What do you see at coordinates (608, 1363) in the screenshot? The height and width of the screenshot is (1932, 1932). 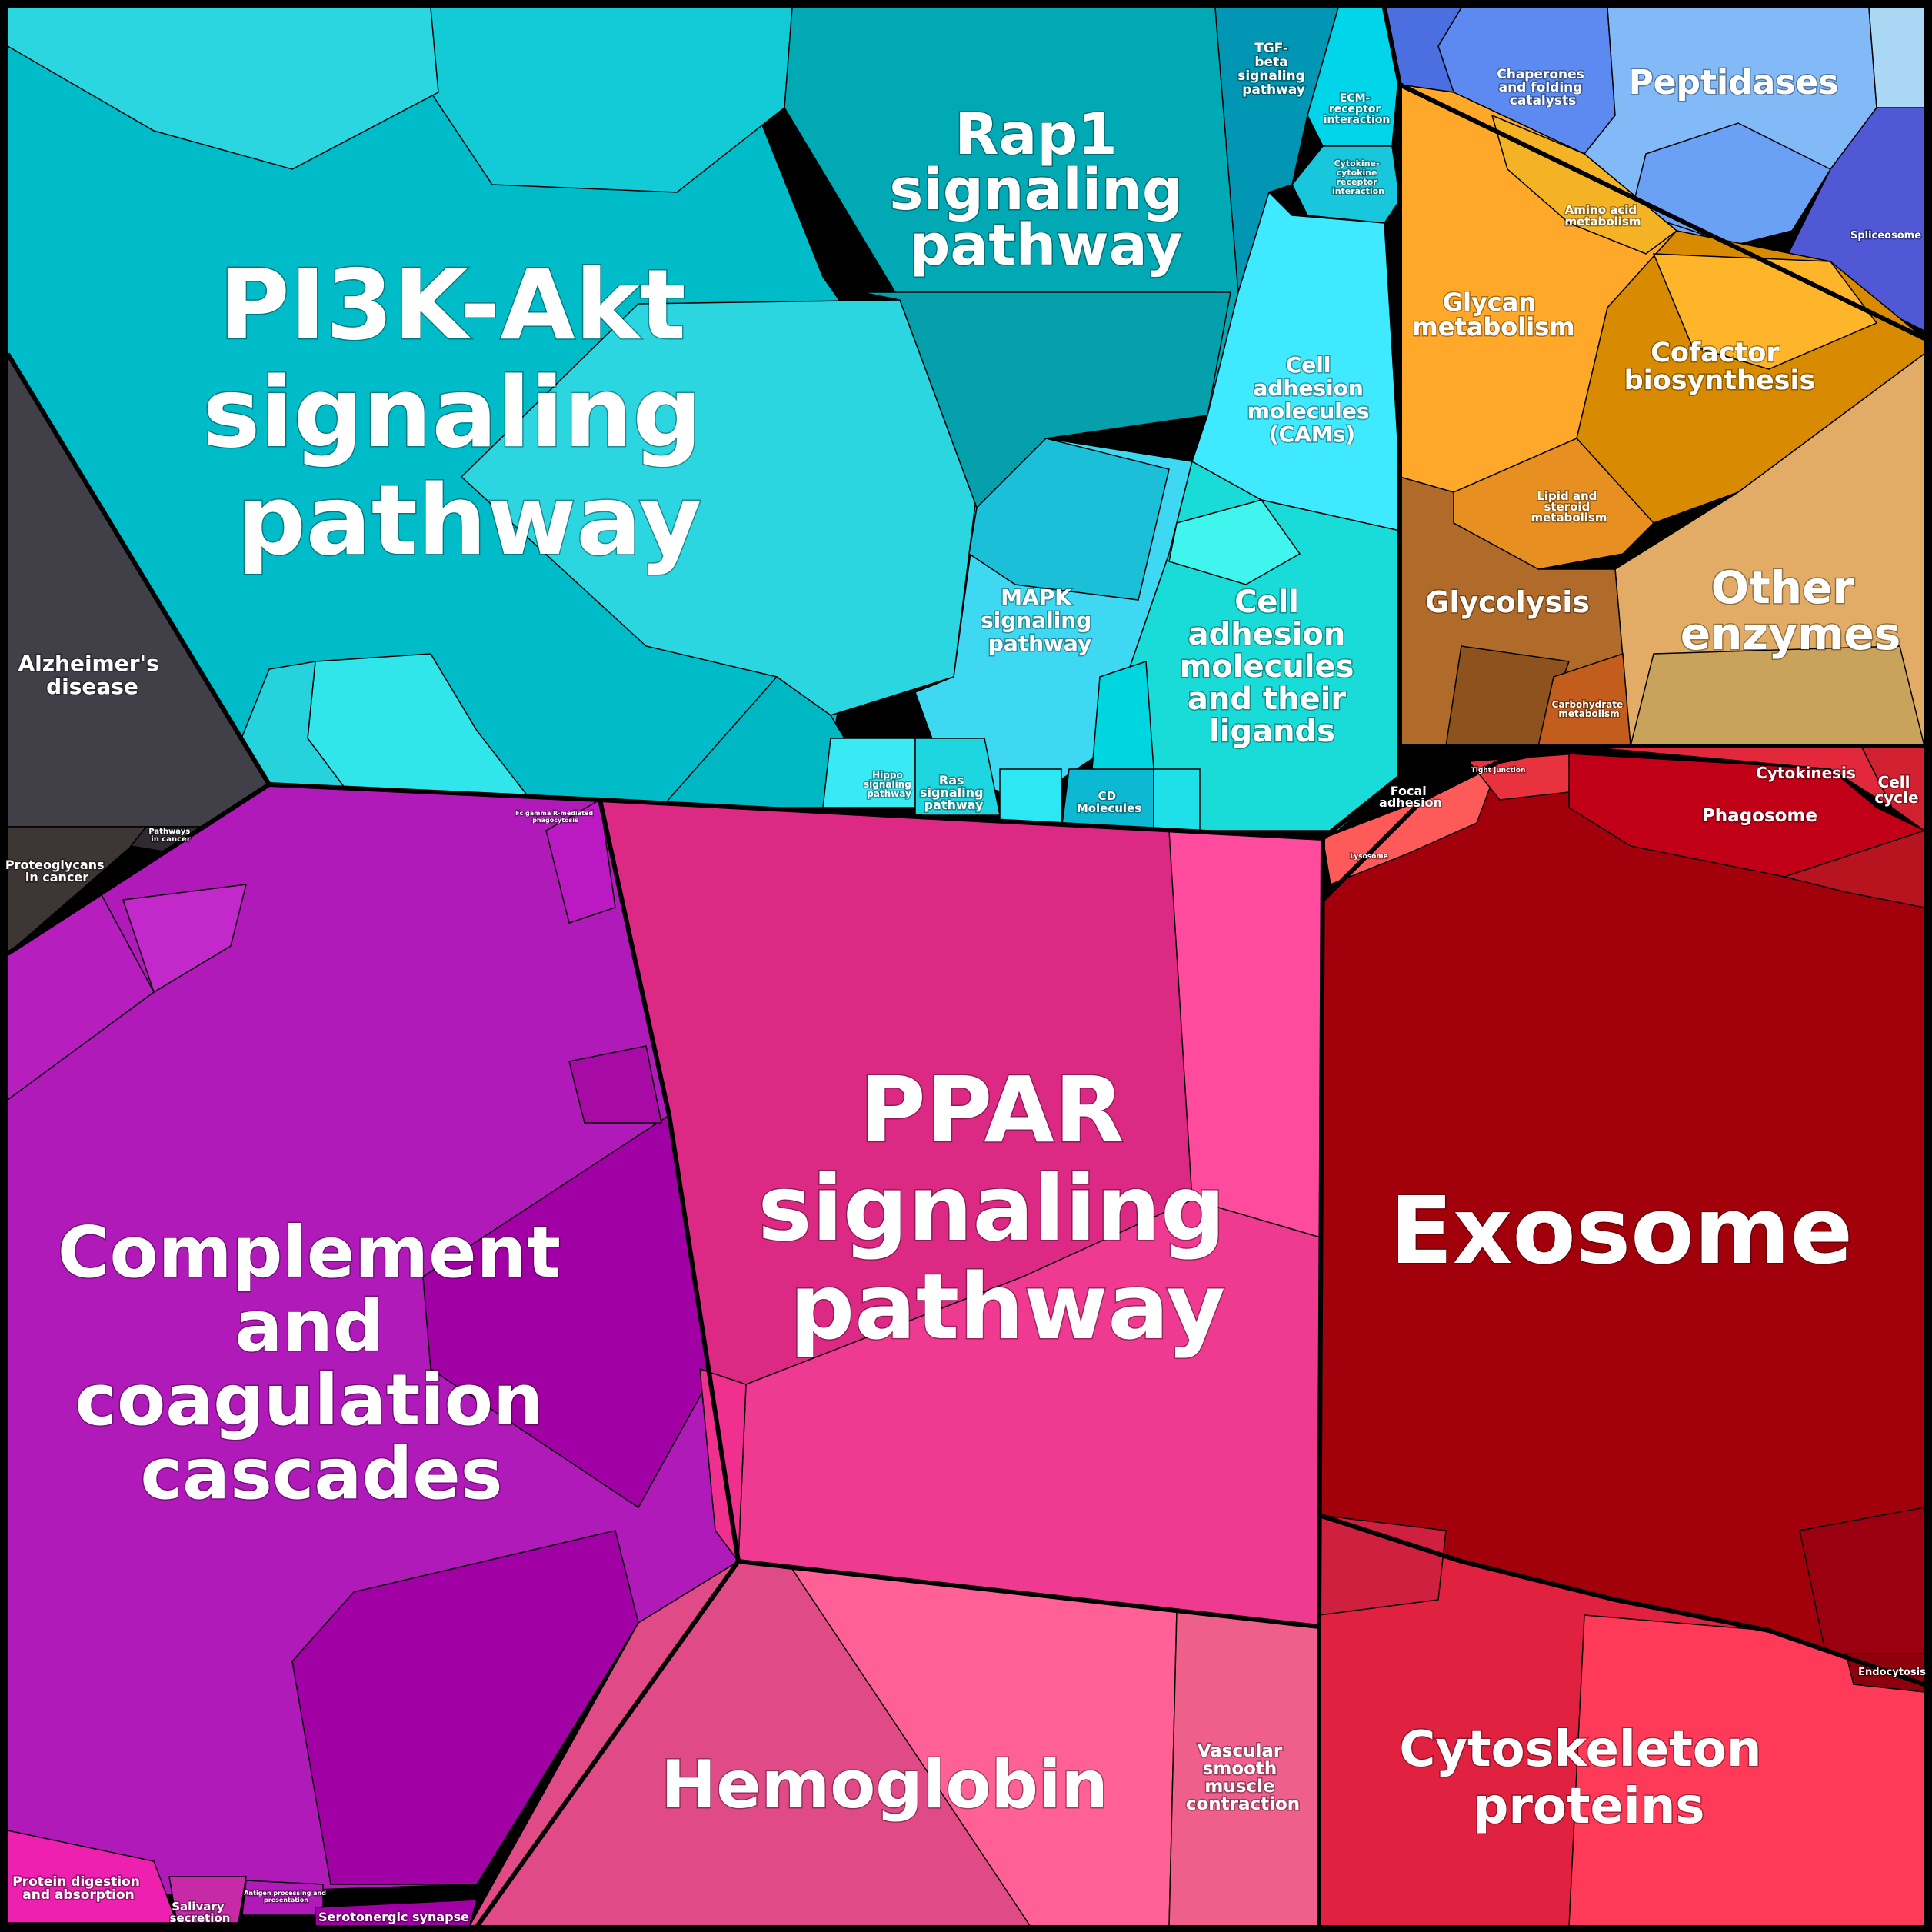 I see `border-immune` at bounding box center [608, 1363].